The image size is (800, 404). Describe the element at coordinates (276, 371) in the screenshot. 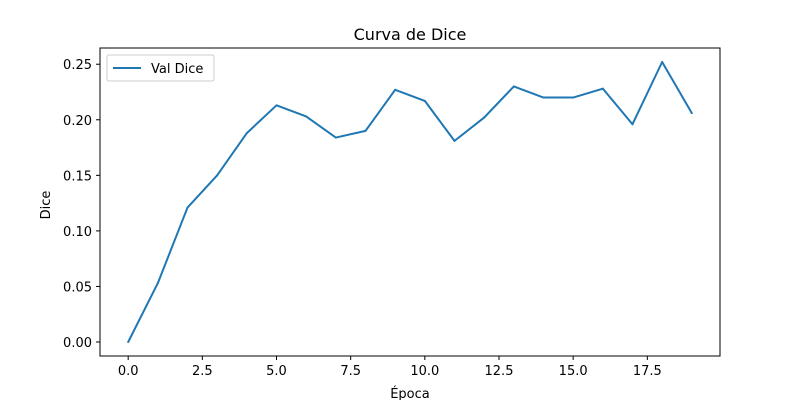

I see `x-tick-label: 5.0` at that location.